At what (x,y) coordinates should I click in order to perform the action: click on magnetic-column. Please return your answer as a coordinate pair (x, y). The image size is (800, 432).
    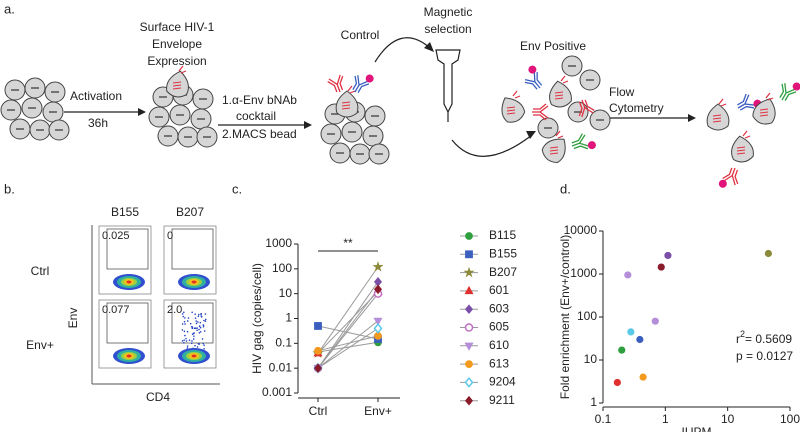
    Looking at the image, I should click on (448, 85).